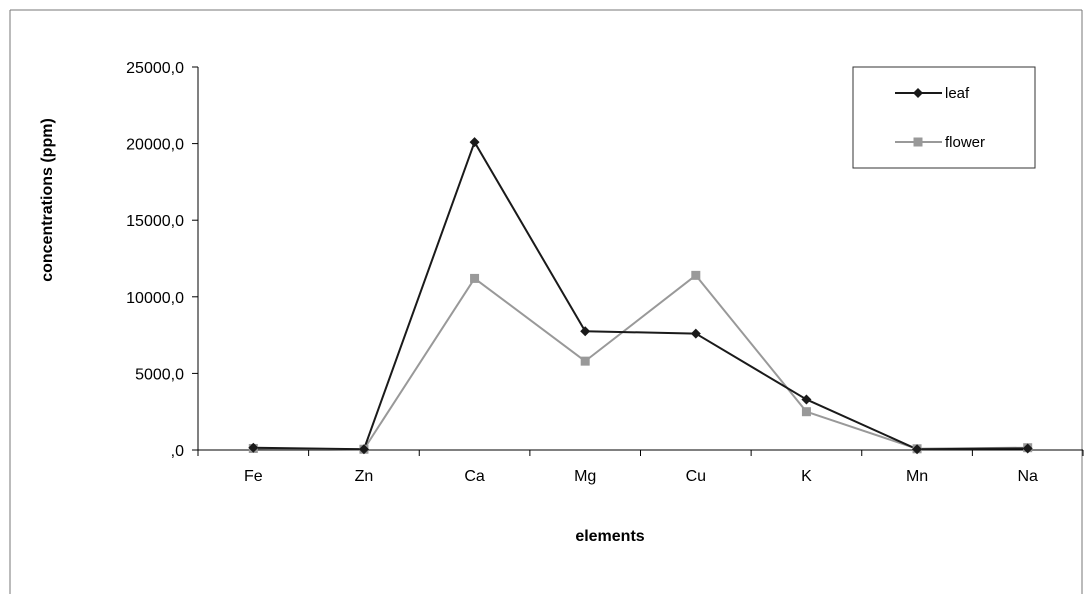 Image resolution: width=1086 pixels, height=599 pixels. Describe the element at coordinates (806, 476) in the screenshot. I see `x-tick-label: K` at that location.